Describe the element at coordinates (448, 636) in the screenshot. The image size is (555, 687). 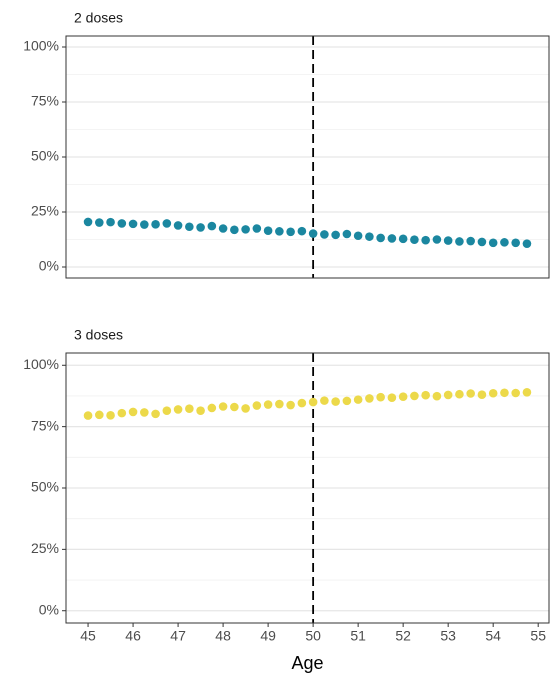
I see `x-tick-label: 53` at that location.